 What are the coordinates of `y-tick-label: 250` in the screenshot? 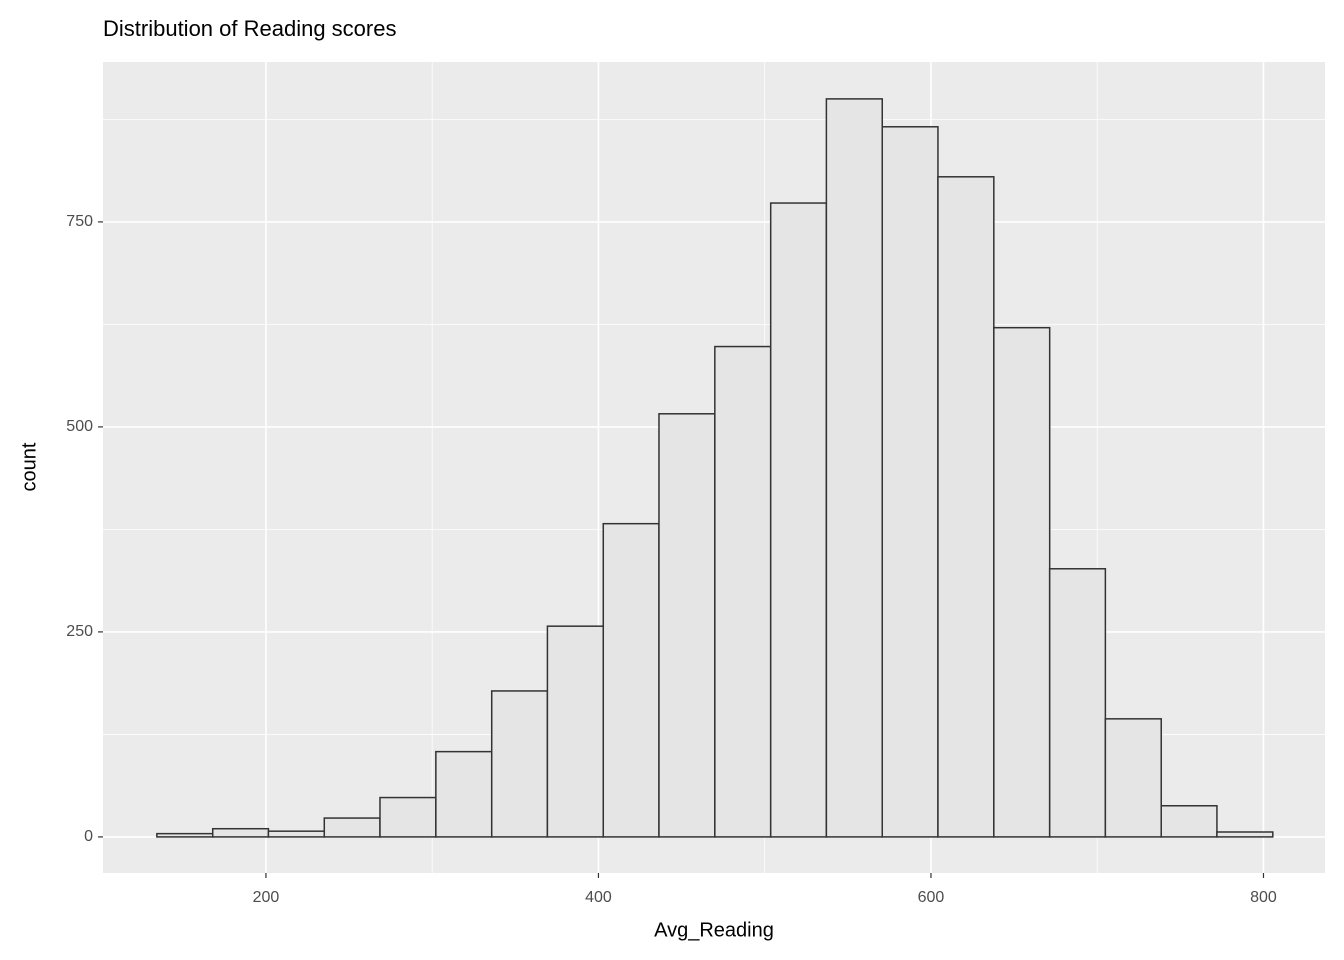 It's located at (79, 631).